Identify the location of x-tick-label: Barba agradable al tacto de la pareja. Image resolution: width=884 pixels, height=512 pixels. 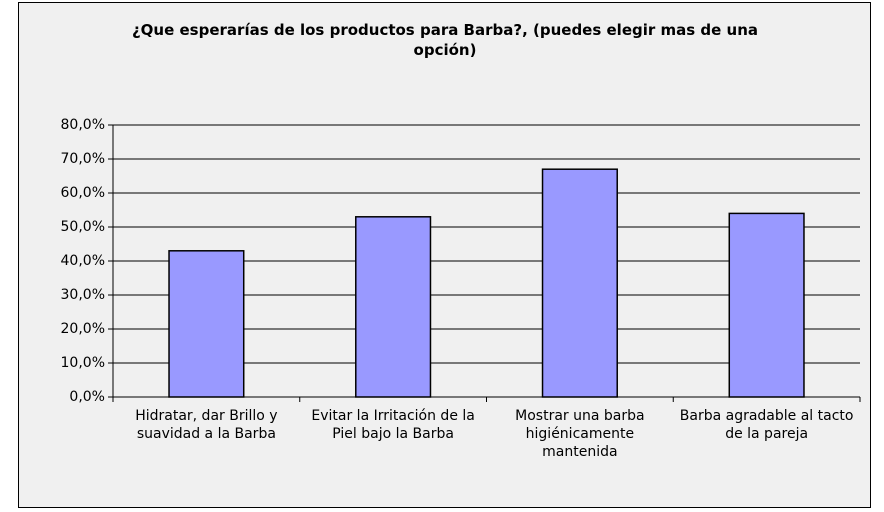
(766, 425).